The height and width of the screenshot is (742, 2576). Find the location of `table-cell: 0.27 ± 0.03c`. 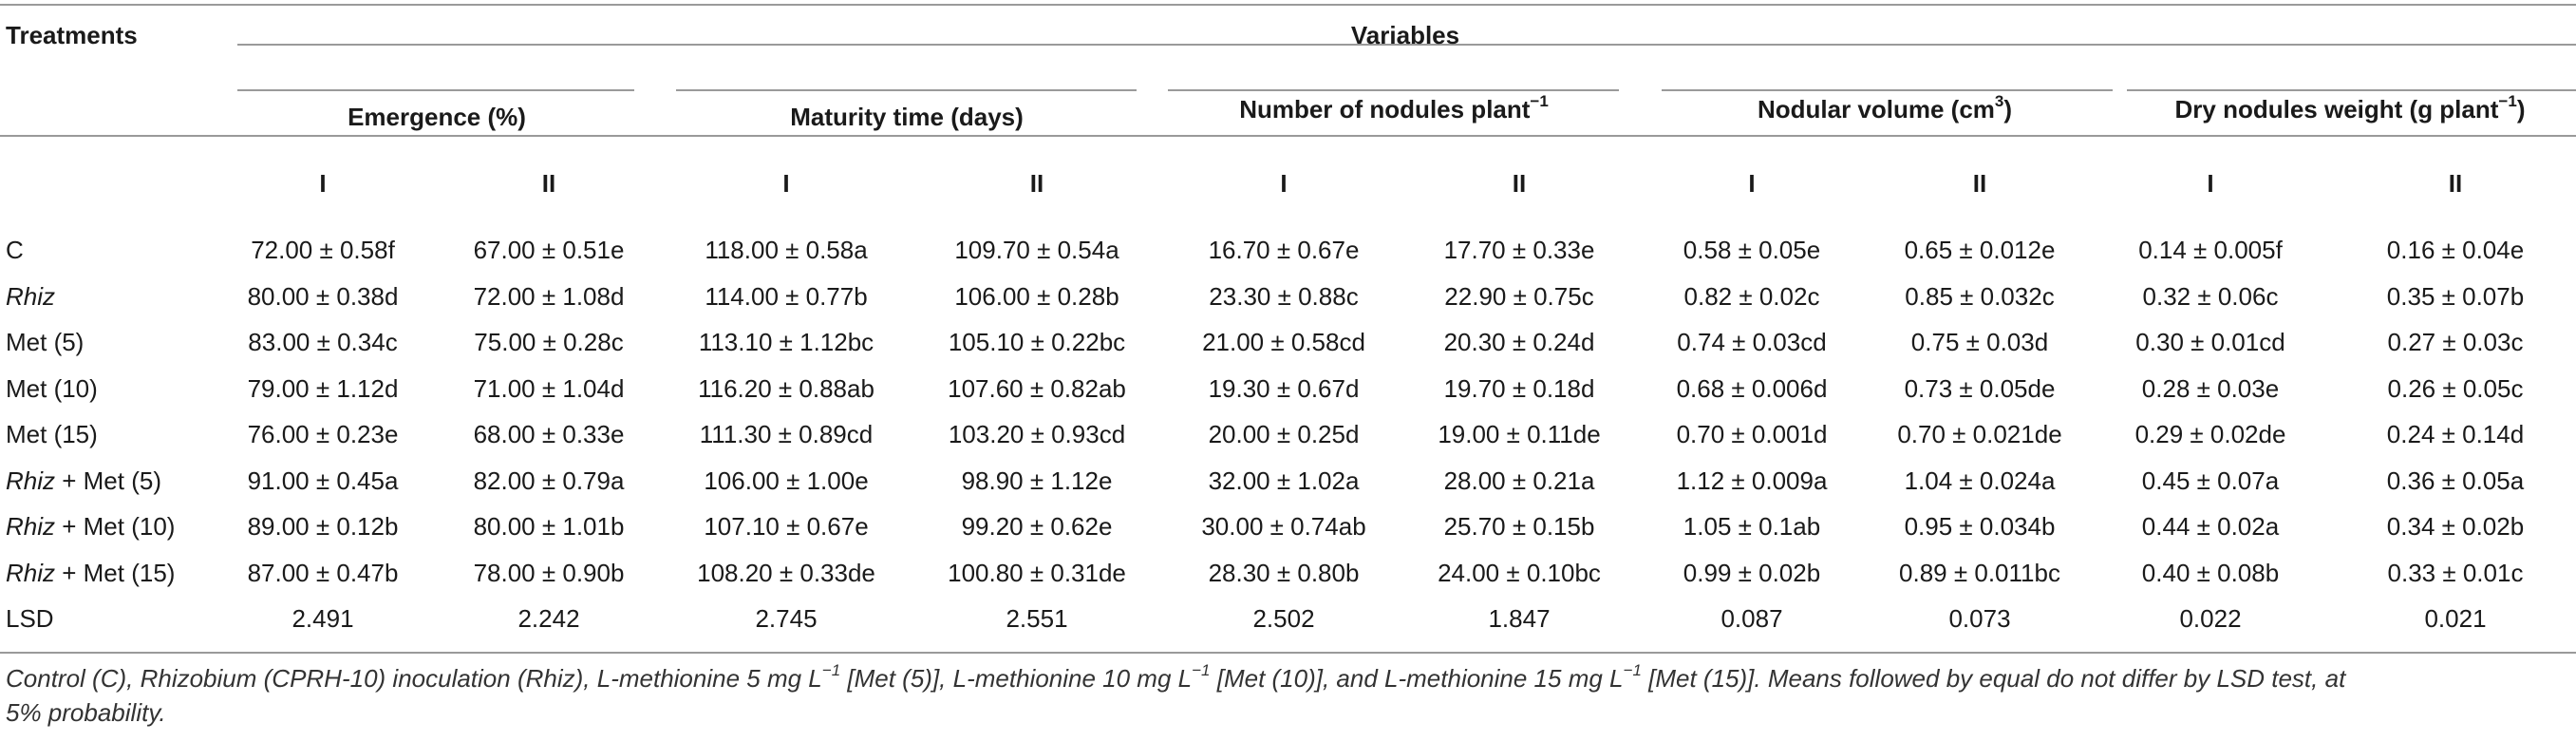

table-cell: 0.27 ± 0.03c is located at coordinates (2455, 342).